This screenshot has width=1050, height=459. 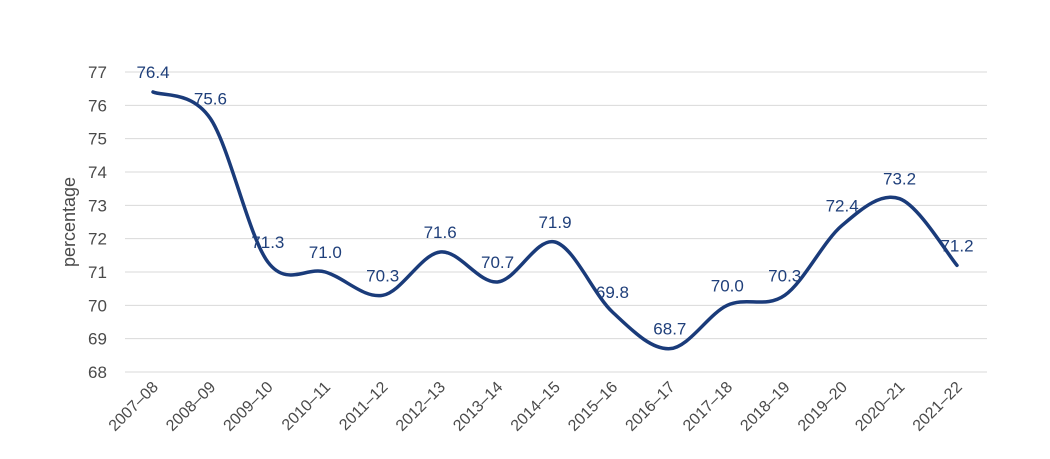 I want to click on data-label: 70.7, so click(x=497, y=262).